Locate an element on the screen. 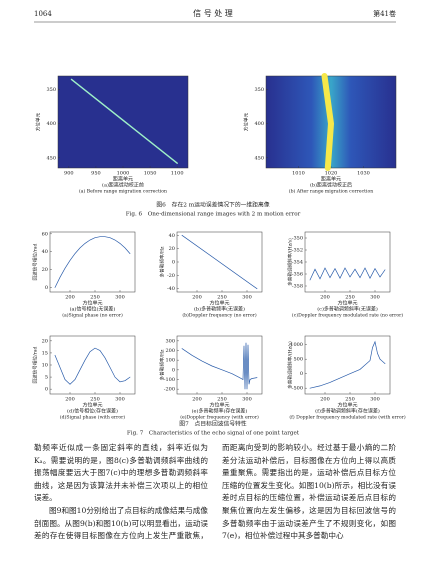 The image size is (427, 571). y-tick-label: 1000 is located at coordinates (296, 345).